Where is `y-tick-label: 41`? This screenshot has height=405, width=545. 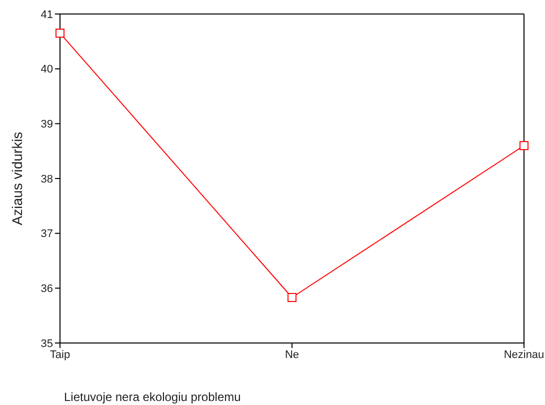 y-tick-label: 41 is located at coordinates (46, 14).